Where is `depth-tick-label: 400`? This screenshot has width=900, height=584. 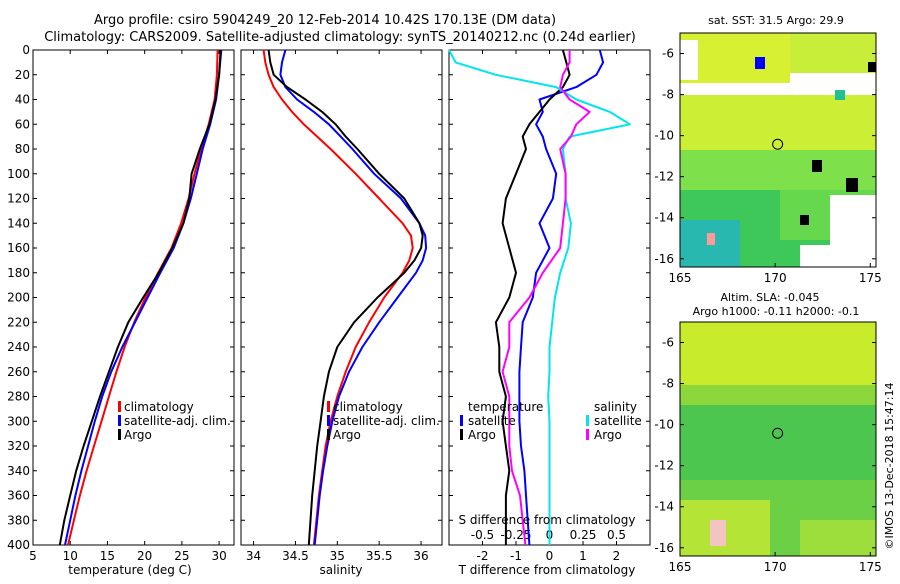
depth-tick-label: 400 is located at coordinates (18, 545).